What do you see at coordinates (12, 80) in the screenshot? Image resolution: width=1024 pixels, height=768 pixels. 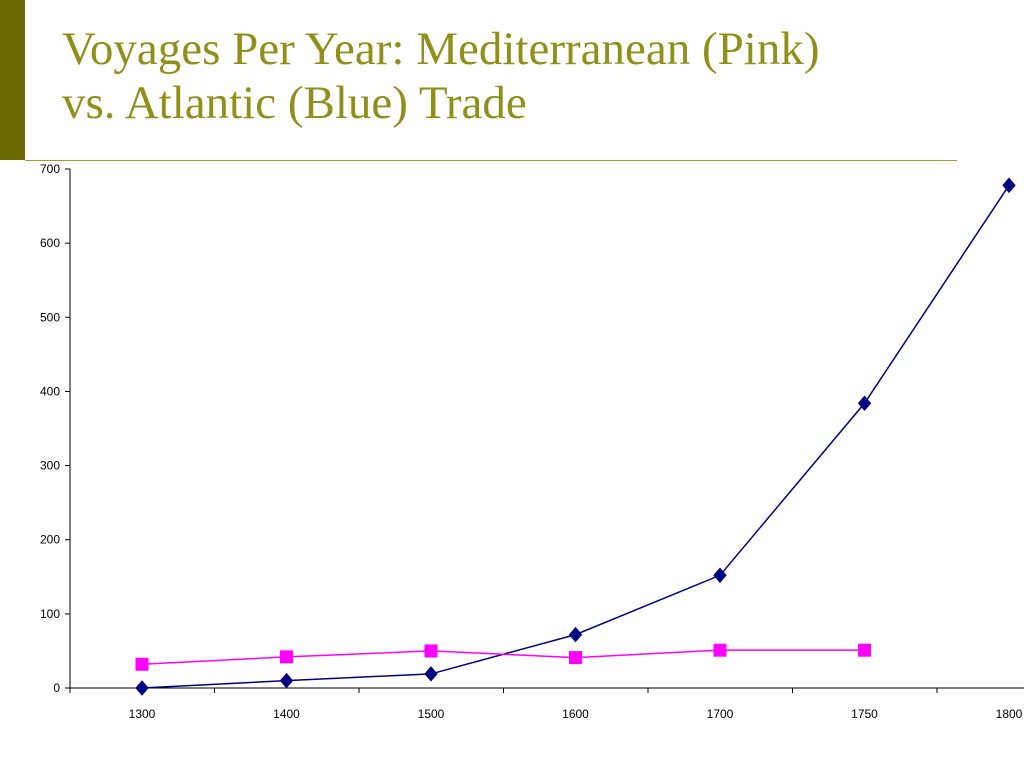 I see `slide-accent-bar` at bounding box center [12, 80].